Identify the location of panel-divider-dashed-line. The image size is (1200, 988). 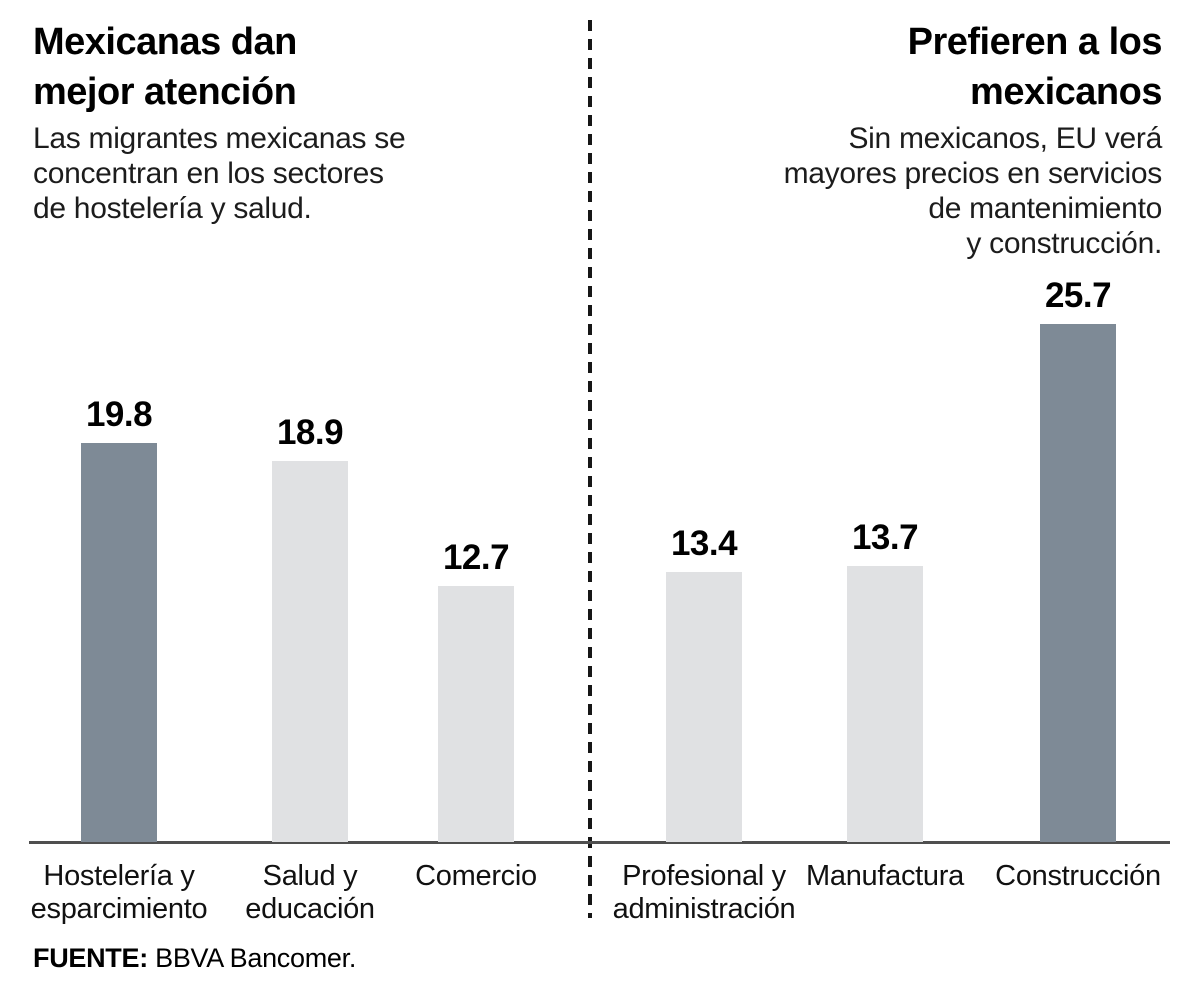
(590, 469).